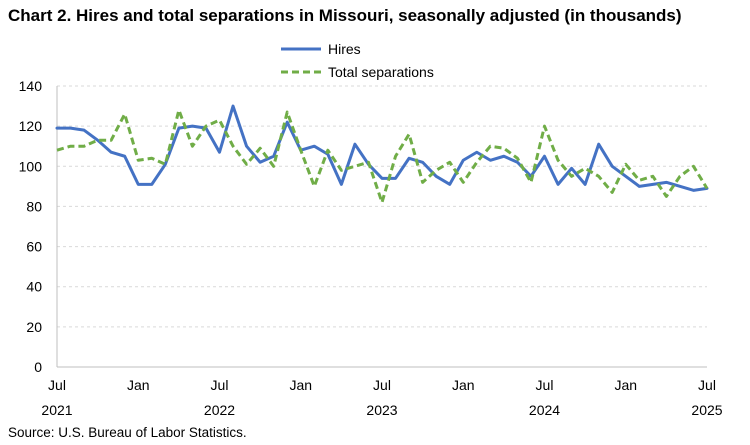  What do you see at coordinates (344, 49) in the screenshot?
I see `legend-label: Hires` at bounding box center [344, 49].